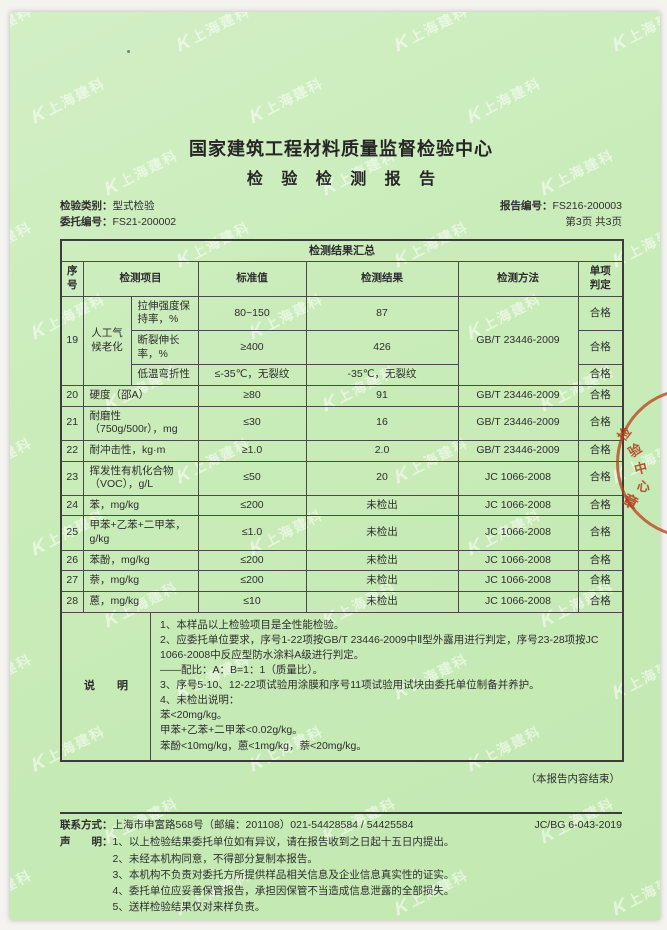 The height and width of the screenshot is (930, 667). I want to click on item-category: 人工气候老化, so click(107, 340).